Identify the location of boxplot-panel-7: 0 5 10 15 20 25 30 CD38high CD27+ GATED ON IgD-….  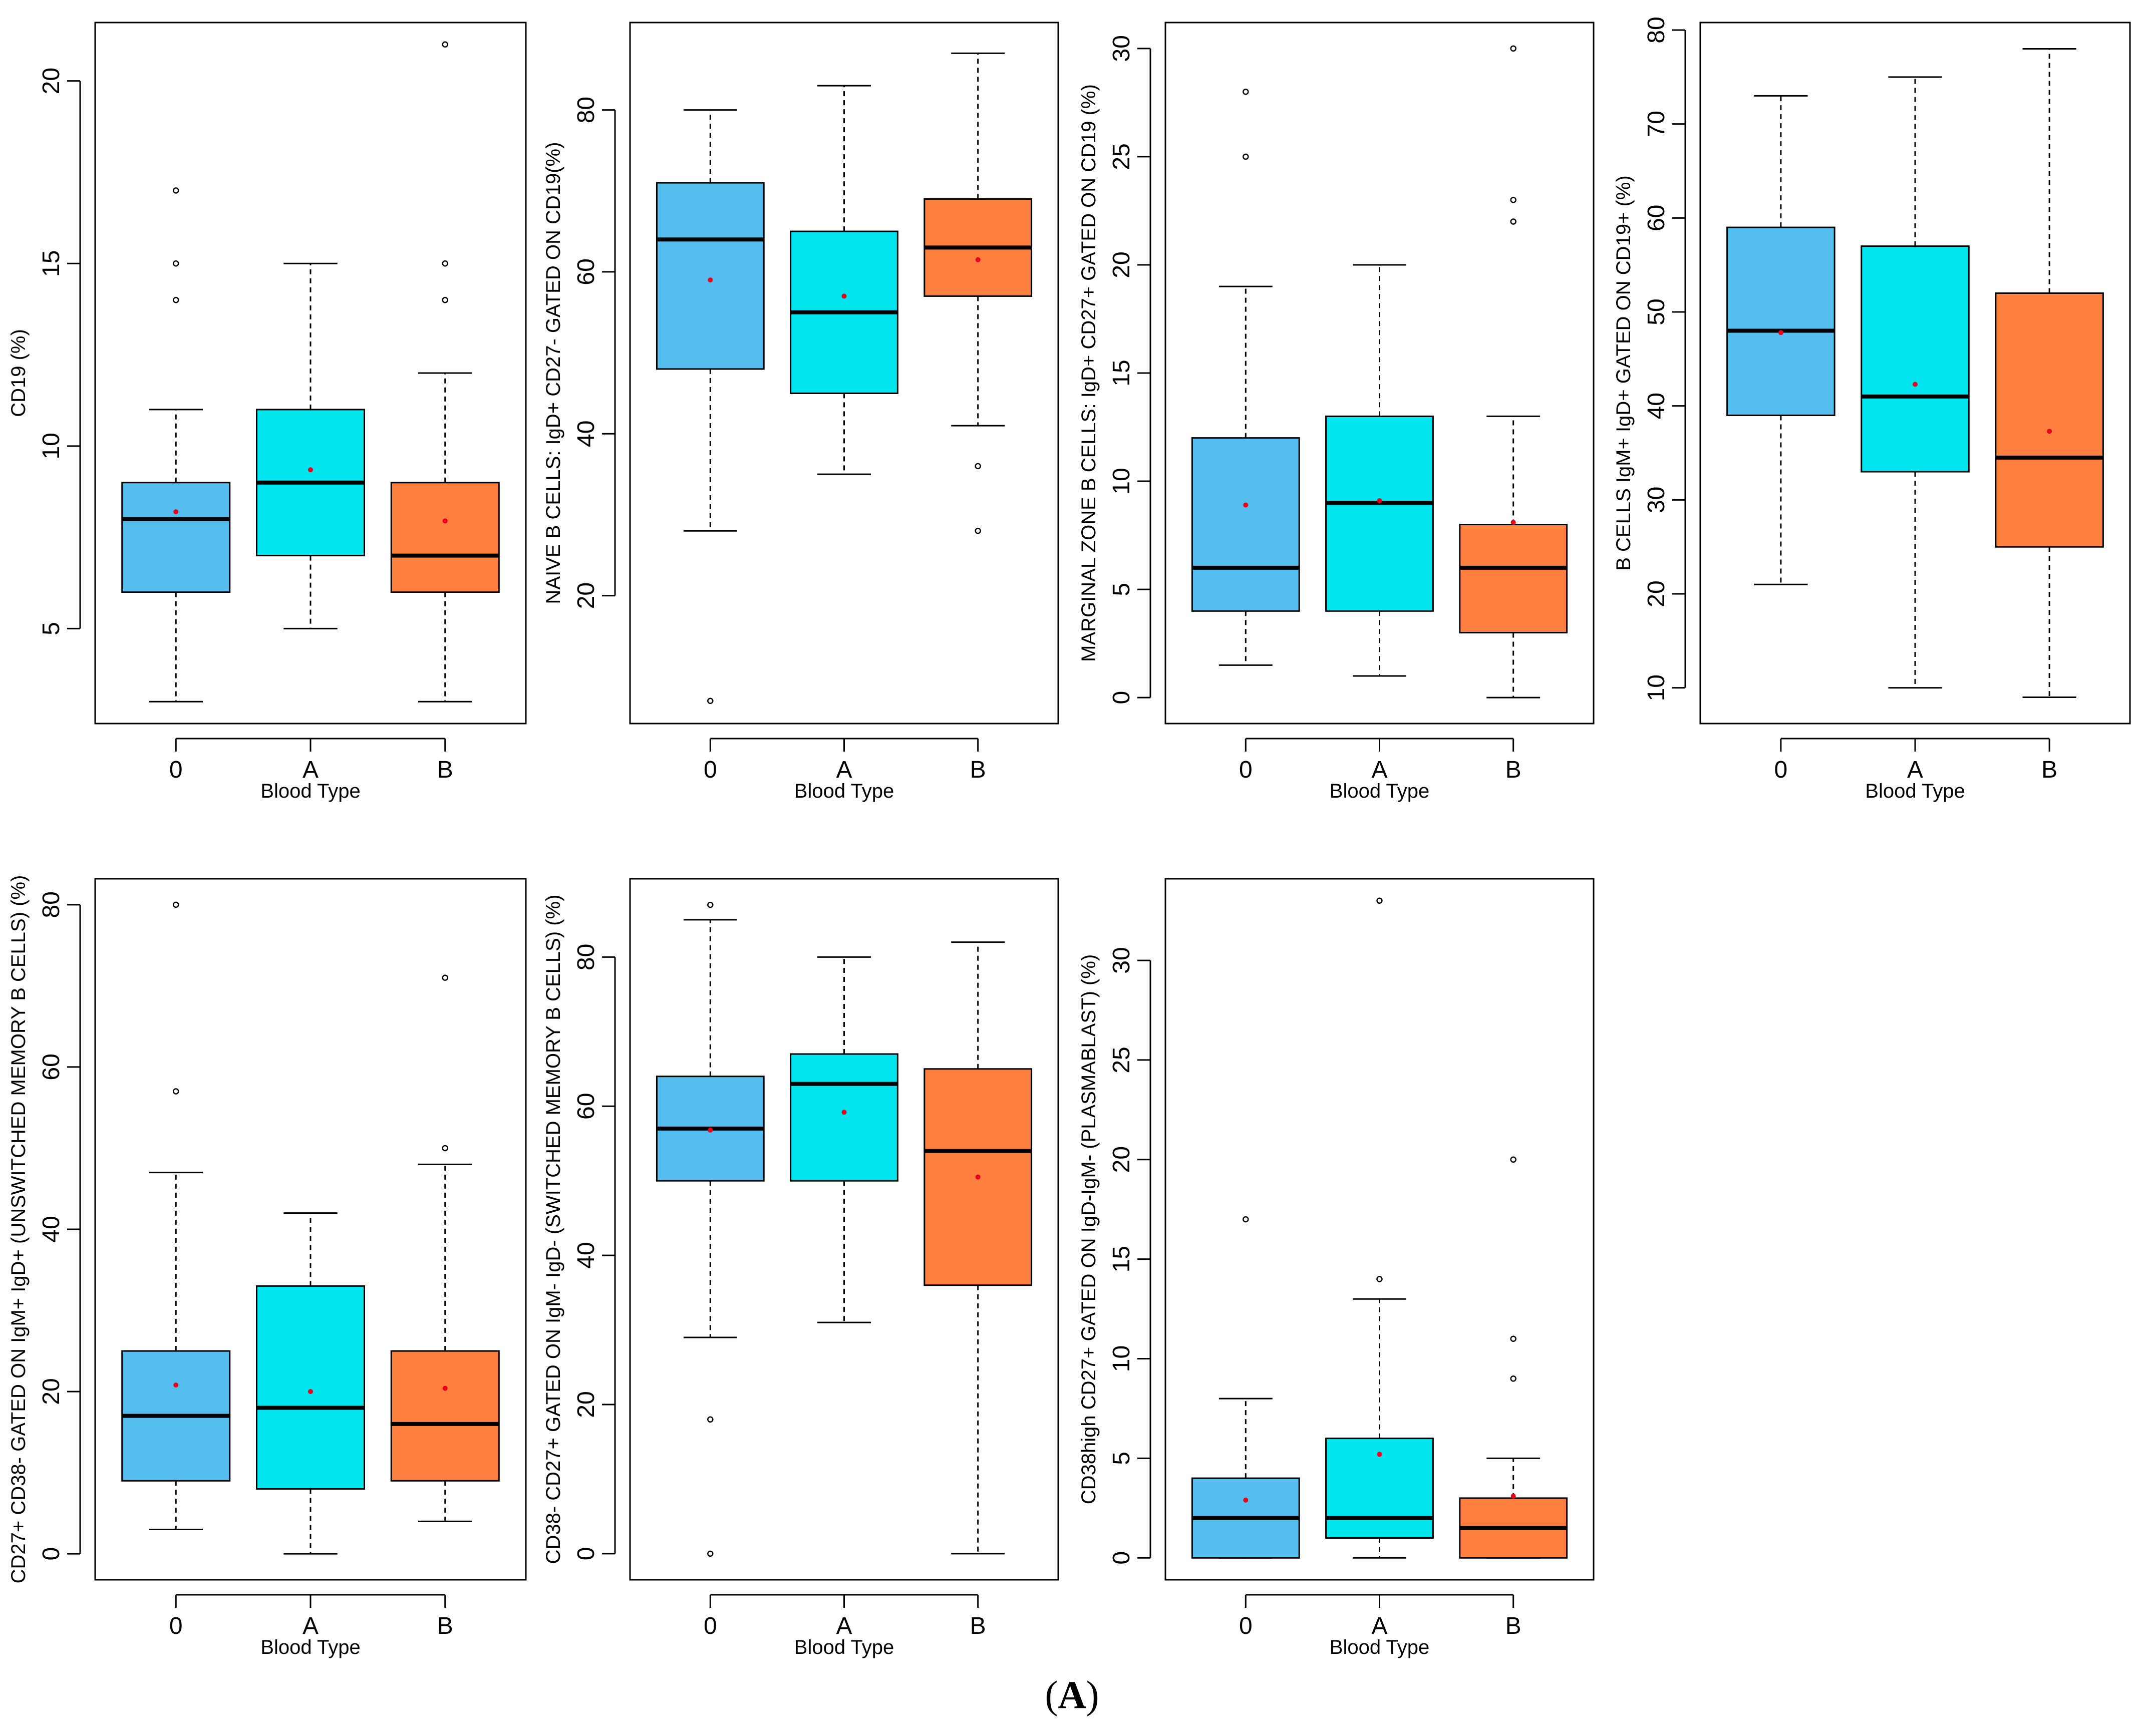
(1336, 1268).